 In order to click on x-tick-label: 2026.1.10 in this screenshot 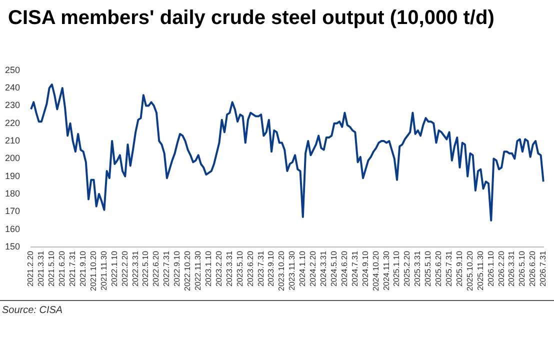, I will do `click(491, 268)`.